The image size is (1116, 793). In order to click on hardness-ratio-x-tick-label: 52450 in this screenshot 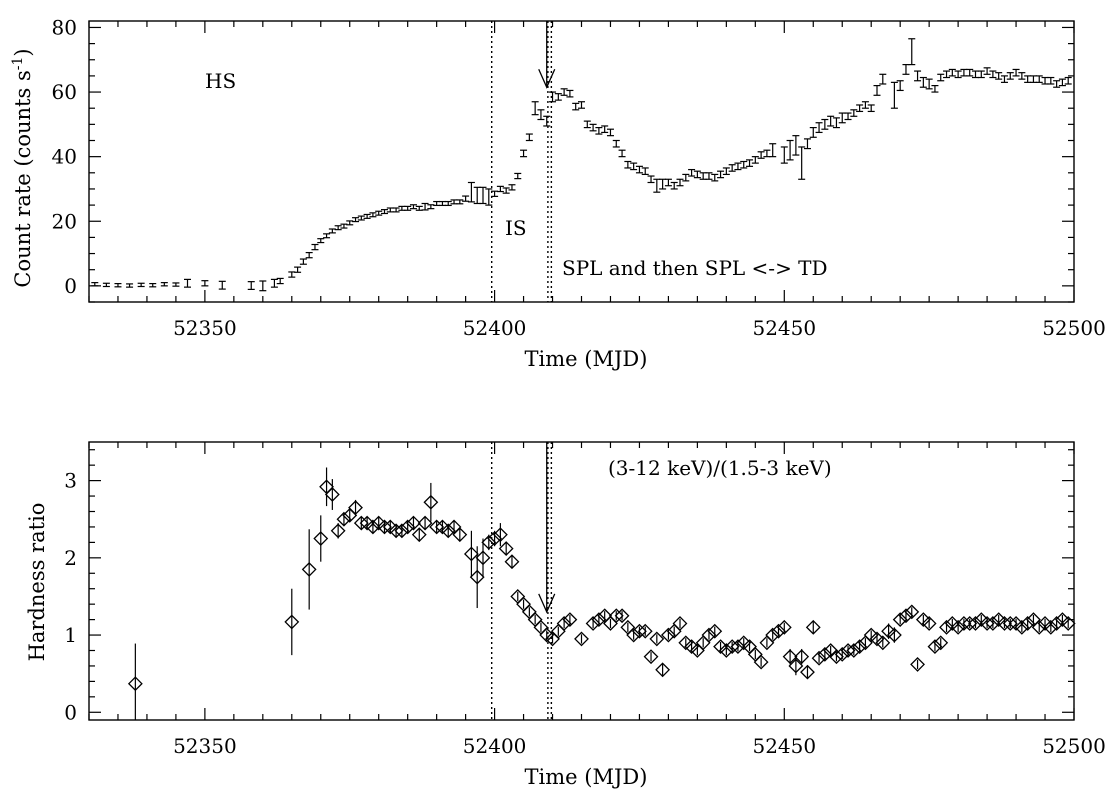, I will do `click(784, 746)`.